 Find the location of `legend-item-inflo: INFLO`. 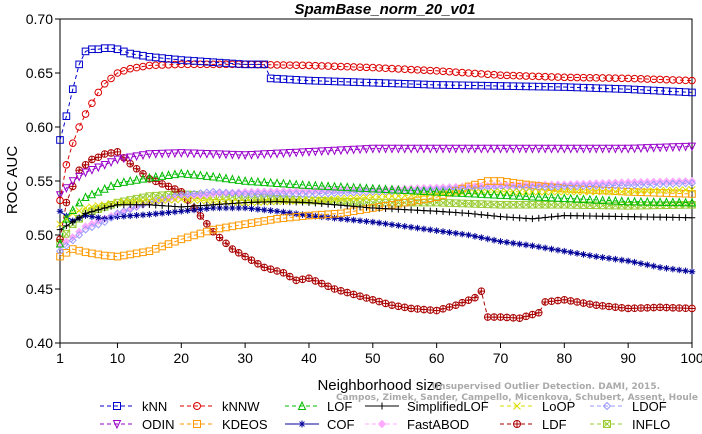

legend-item-inflo: INFLO is located at coordinates (630, 424).